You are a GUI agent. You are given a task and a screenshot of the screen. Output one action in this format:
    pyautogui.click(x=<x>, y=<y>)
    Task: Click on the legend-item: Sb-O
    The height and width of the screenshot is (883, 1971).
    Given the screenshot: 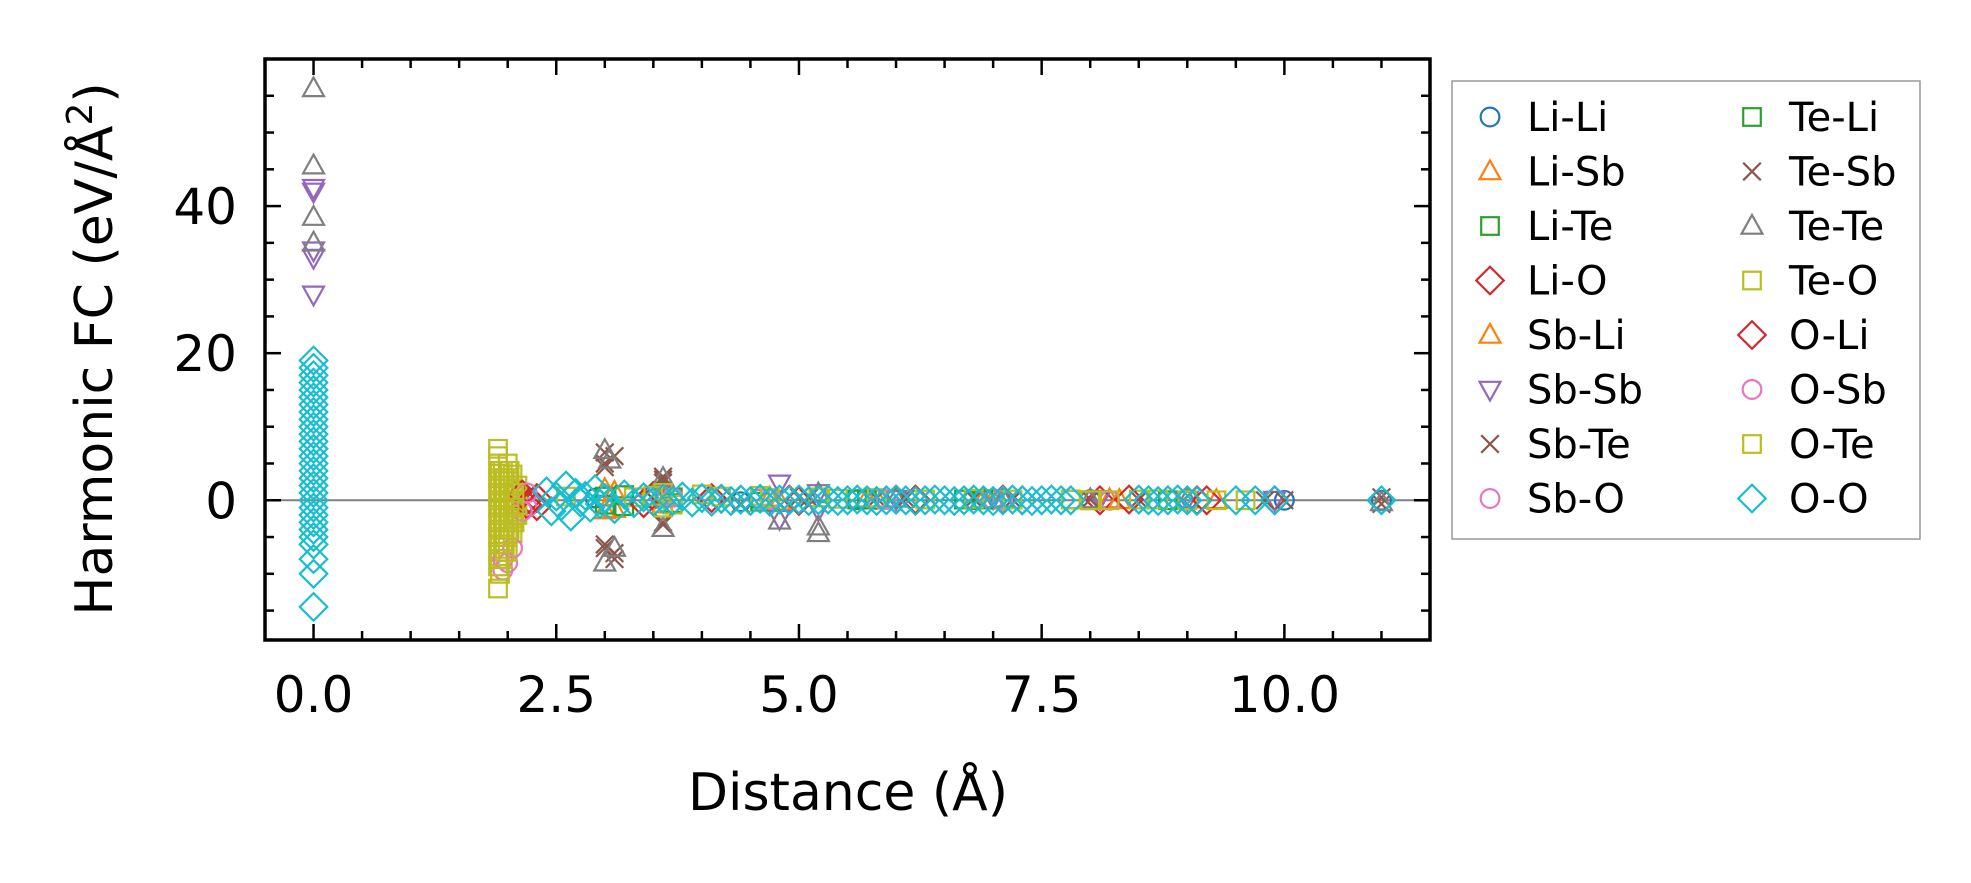 What is the action you would take?
    pyautogui.click(x=1552, y=500)
    